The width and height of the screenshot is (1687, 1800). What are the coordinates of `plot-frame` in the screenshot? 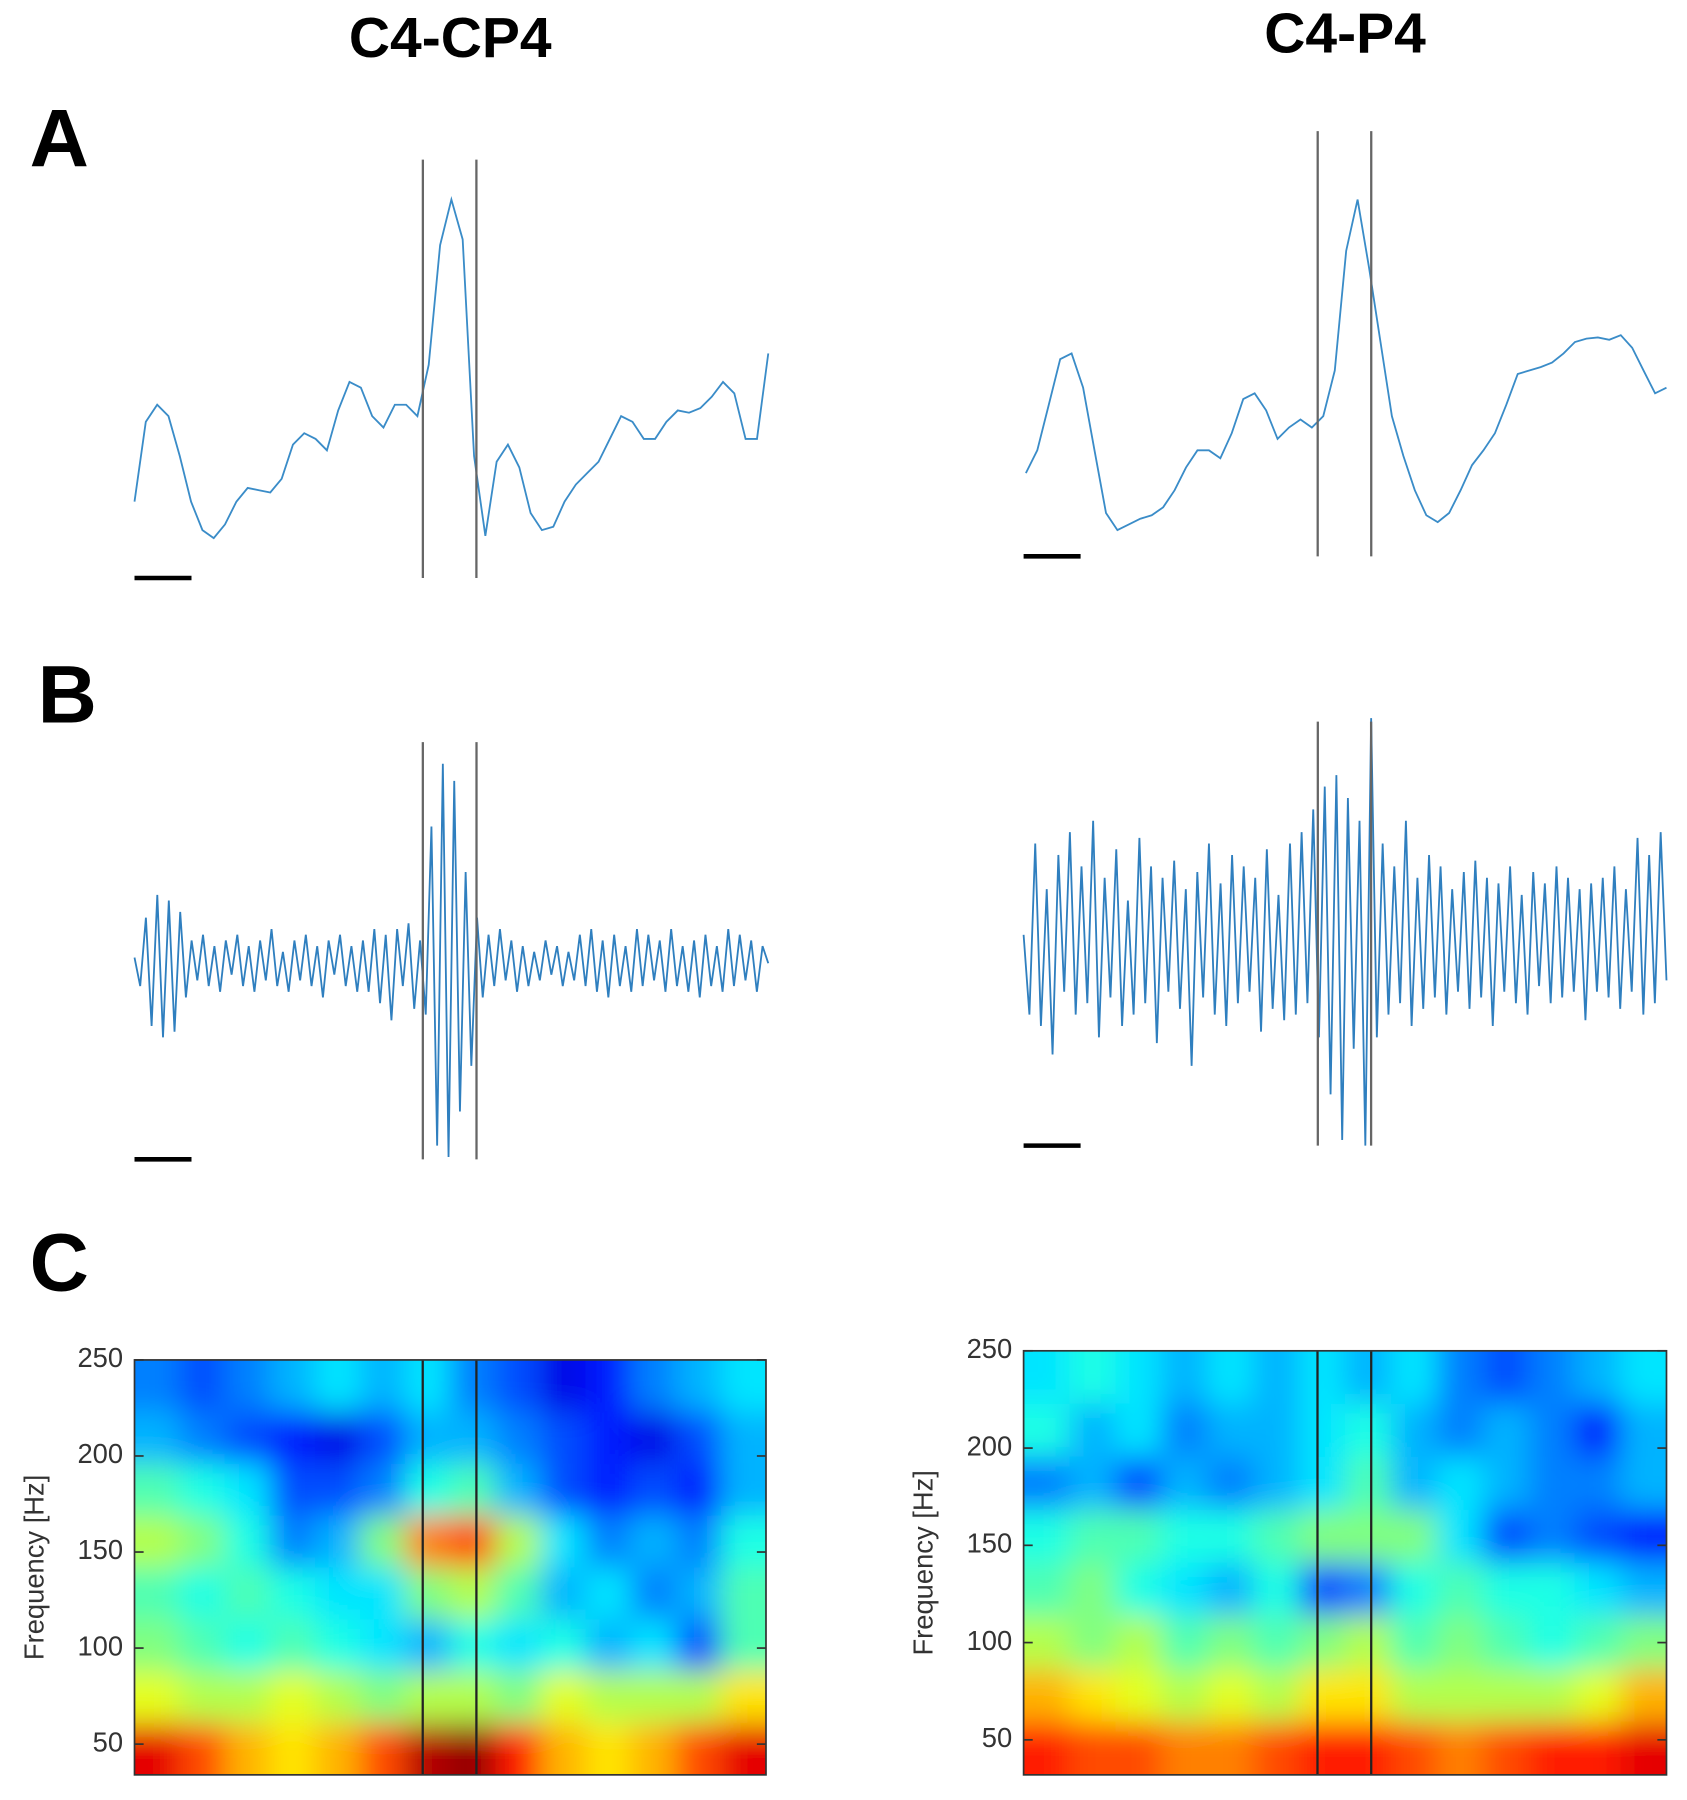 It's located at (450, 1567).